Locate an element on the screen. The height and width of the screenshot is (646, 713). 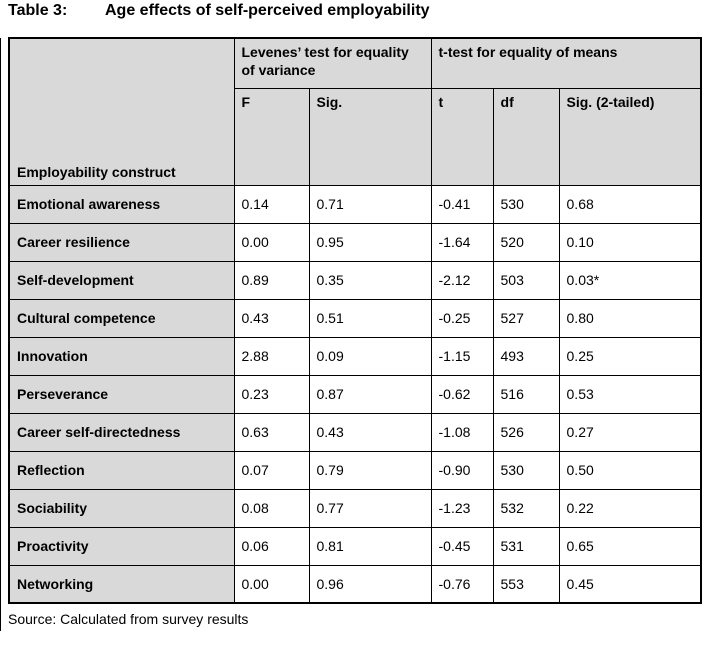
construct-cell: Self-development is located at coordinates (121, 280).